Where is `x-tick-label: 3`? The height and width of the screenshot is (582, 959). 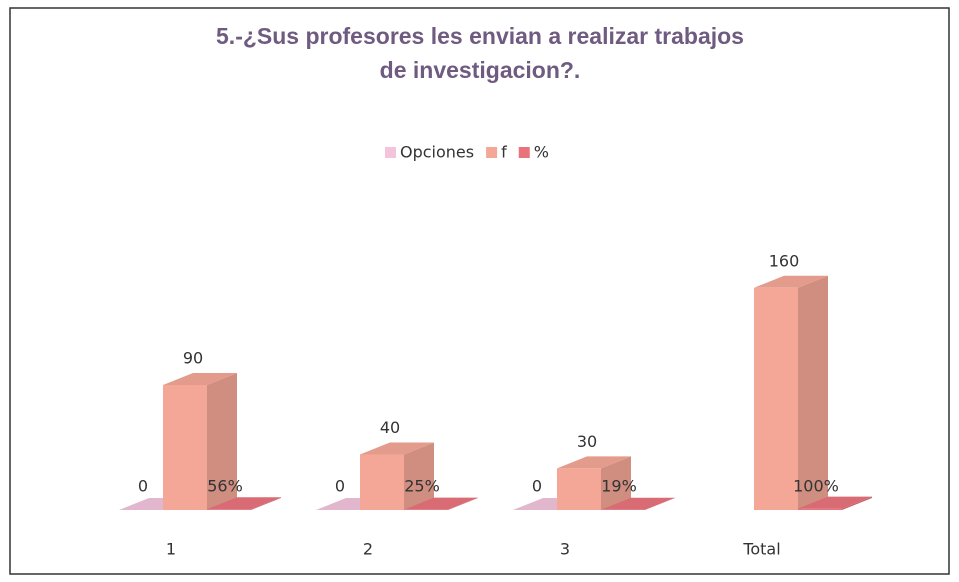 x-tick-label: 3 is located at coordinates (565, 549).